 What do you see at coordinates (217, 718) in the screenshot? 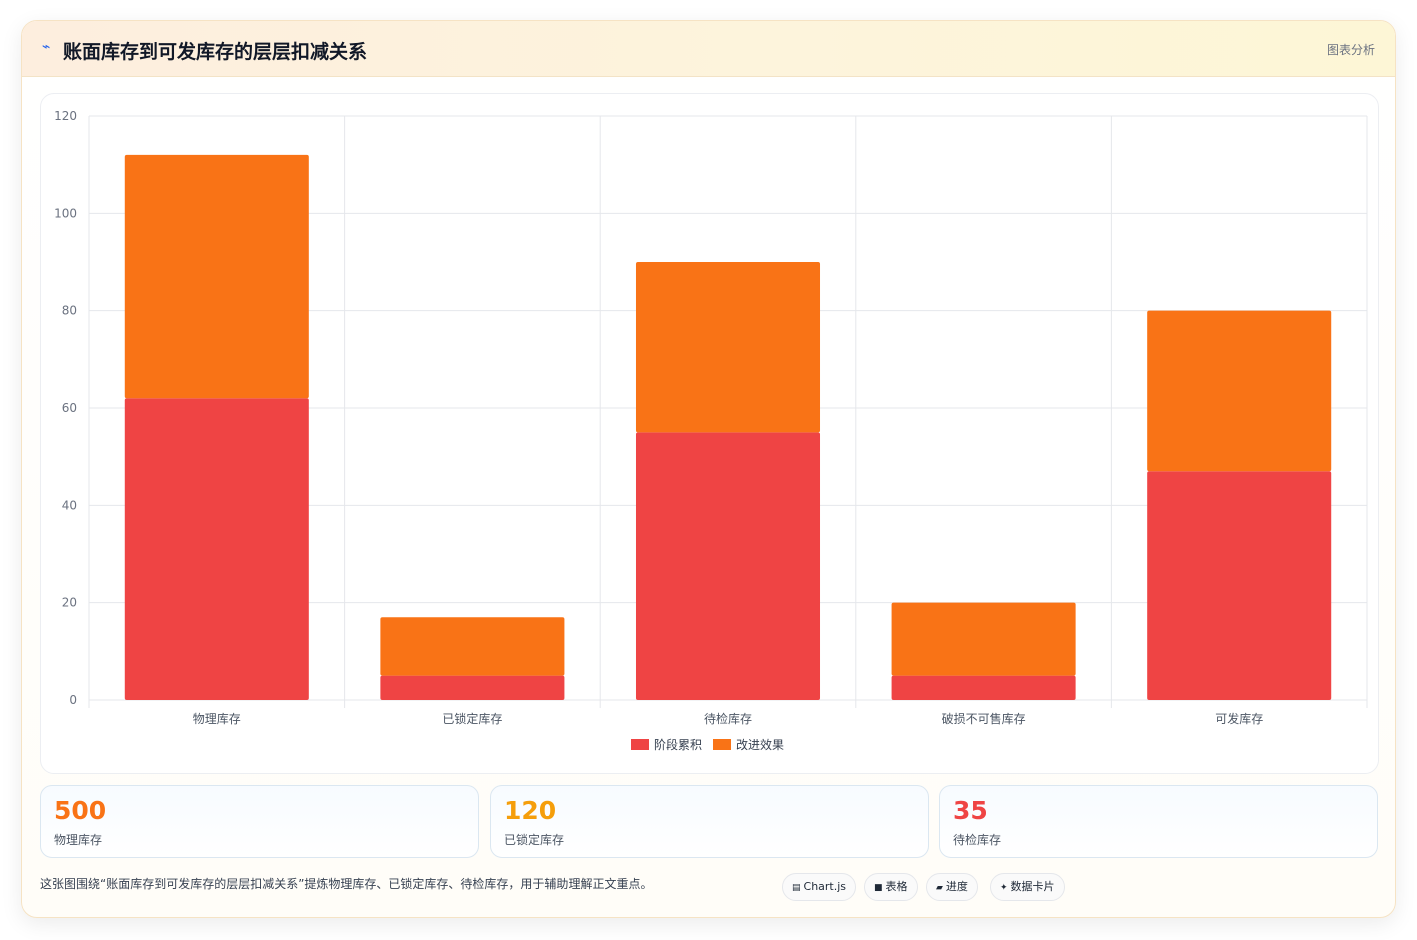
I see `x-tick-label: 物理库存` at bounding box center [217, 718].